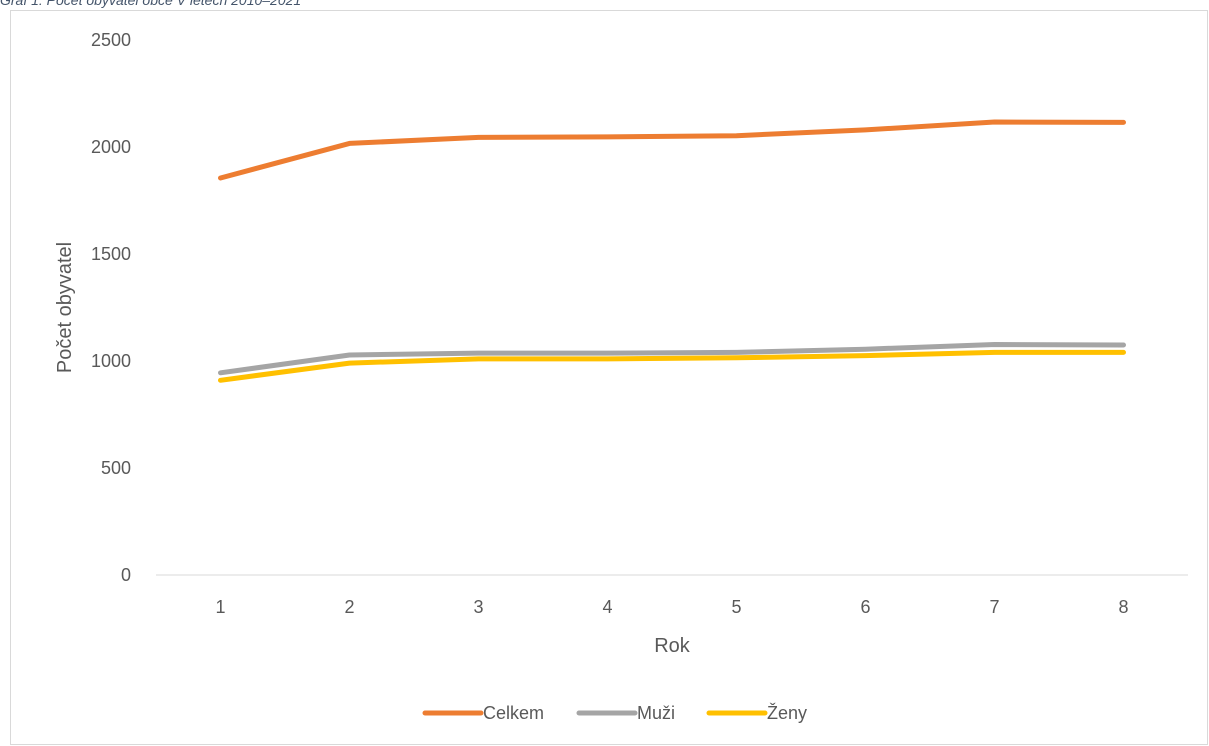 This screenshot has width=1209, height=746. Describe the element at coordinates (614, 713) in the screenshot. I see `legend: Celkem Muži Ženy` at that location.